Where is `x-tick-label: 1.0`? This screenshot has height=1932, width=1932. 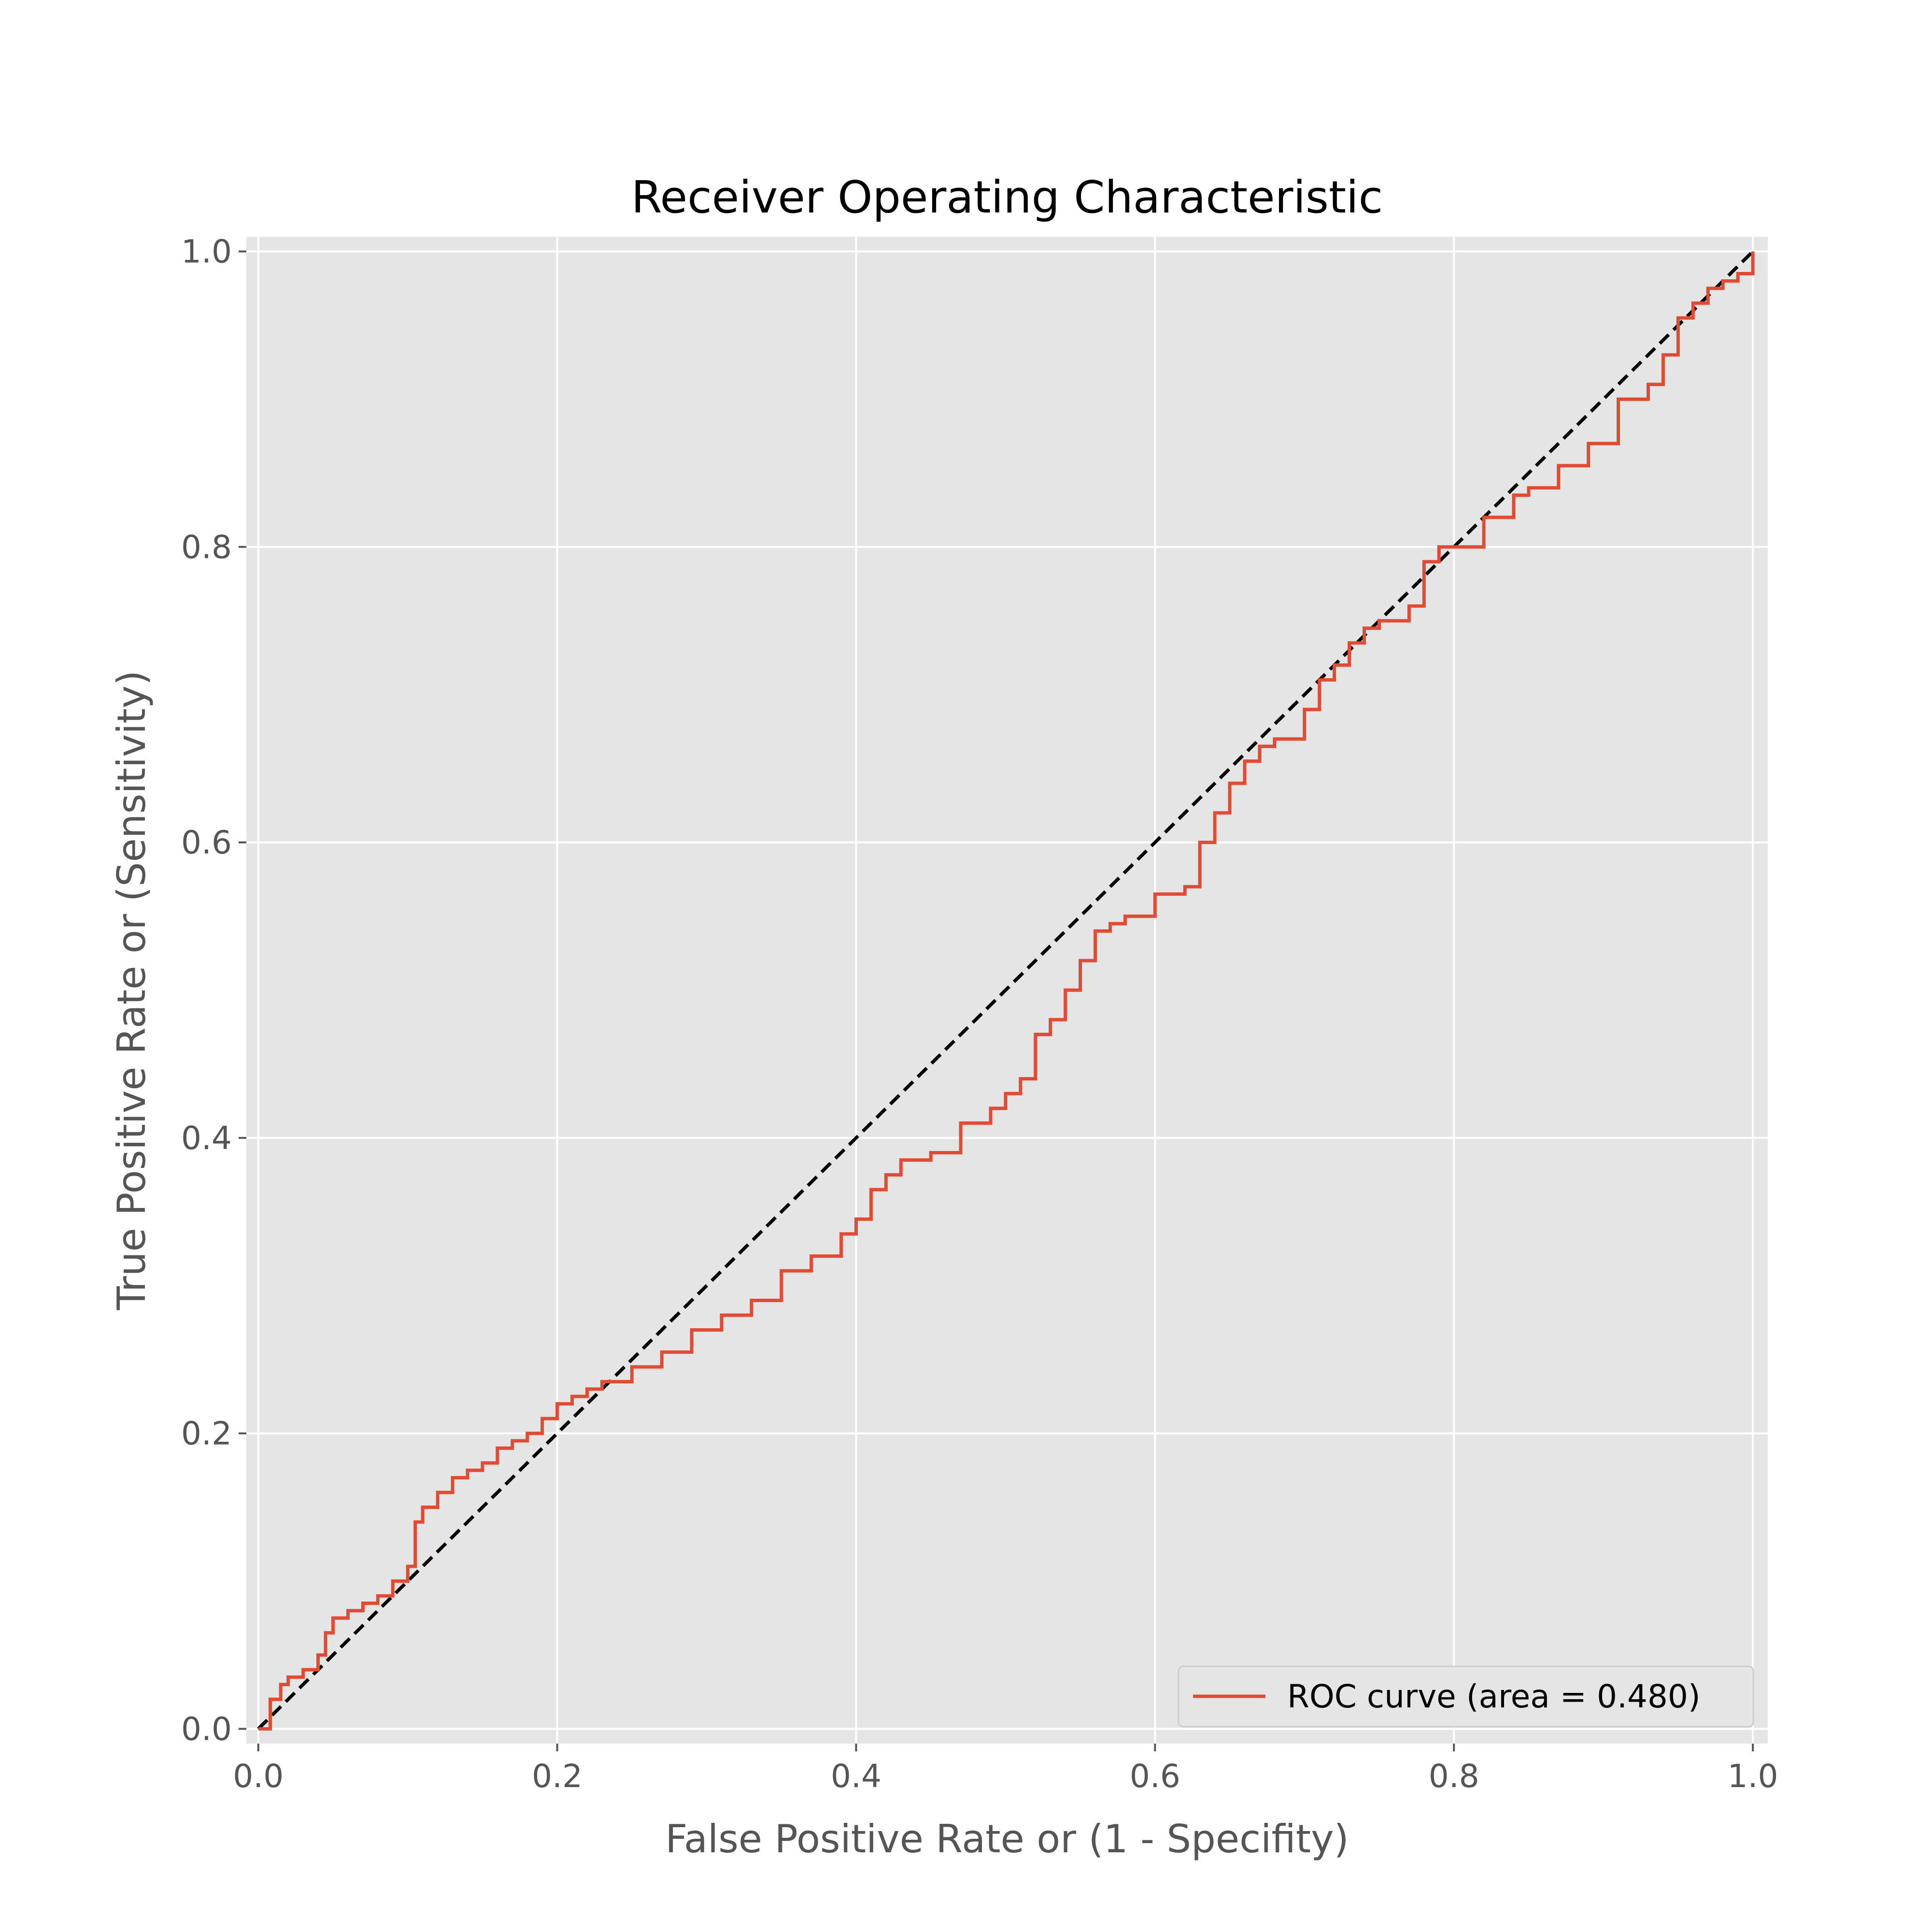 x-tick-label: 1.0 is located at coordinates (1753, 1776).